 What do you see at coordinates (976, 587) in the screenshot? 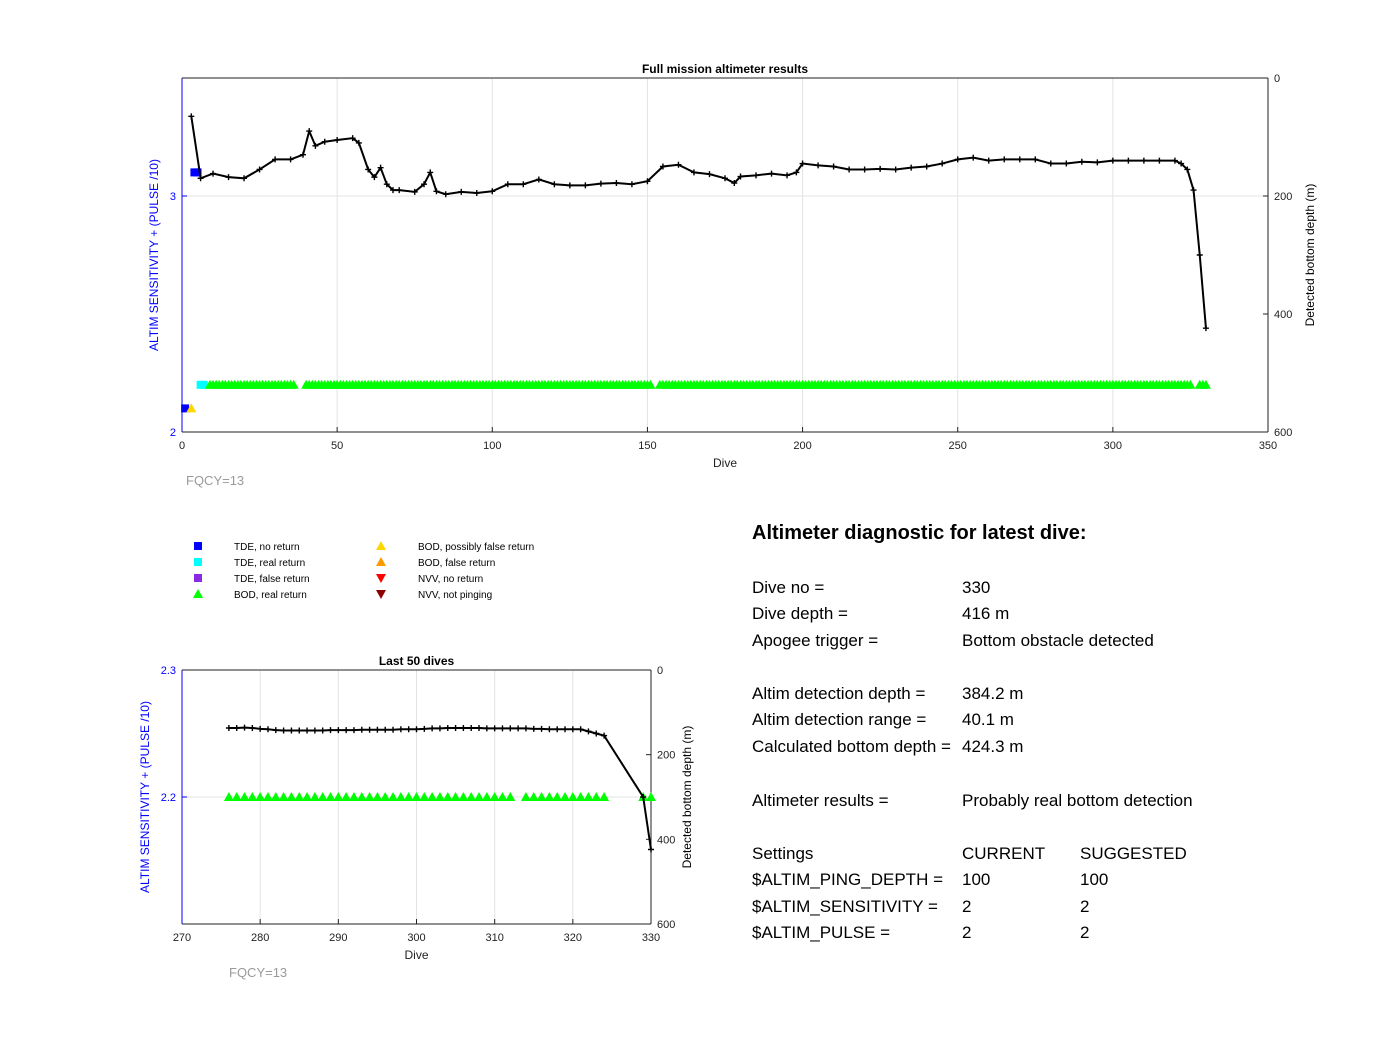
I see `dive-no-value: 330` at bounding box center [976, 587].